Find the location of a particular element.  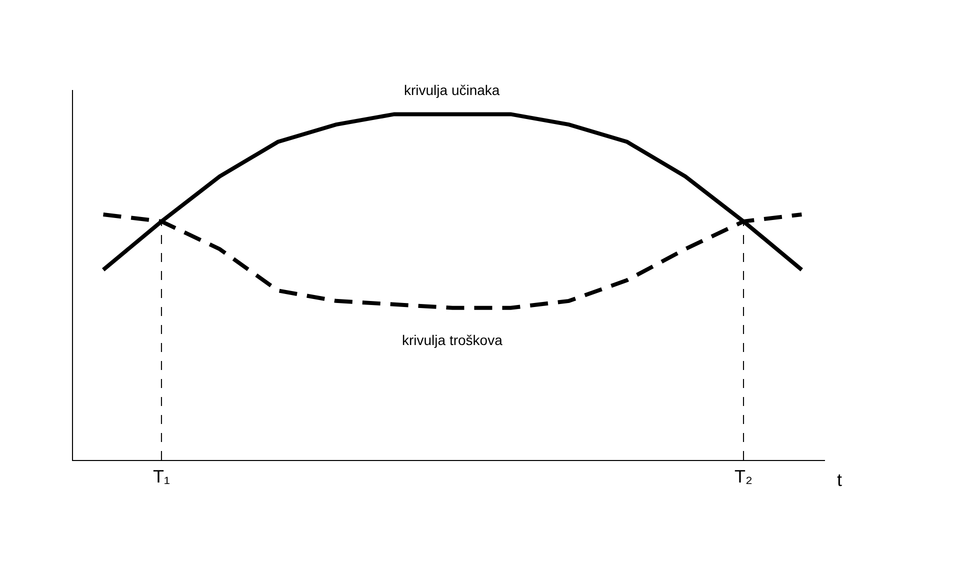

x-axis-title: t is located at coordinates (839, 480).